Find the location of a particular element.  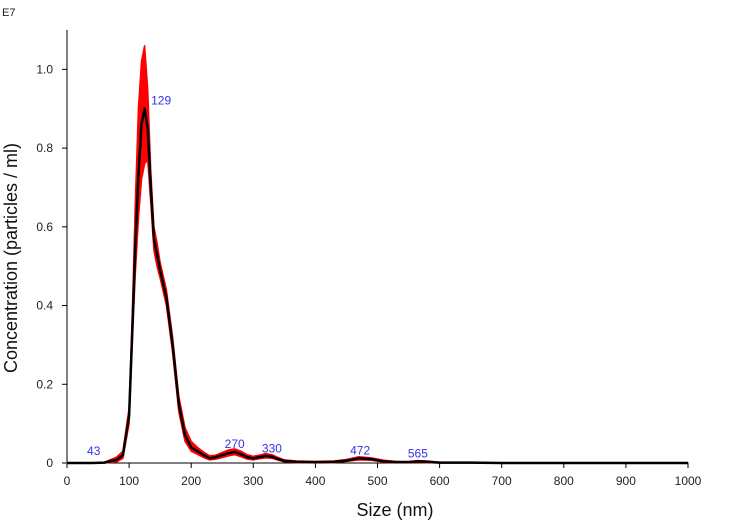

peak-label: 330 is located at coordinates (272, 449).